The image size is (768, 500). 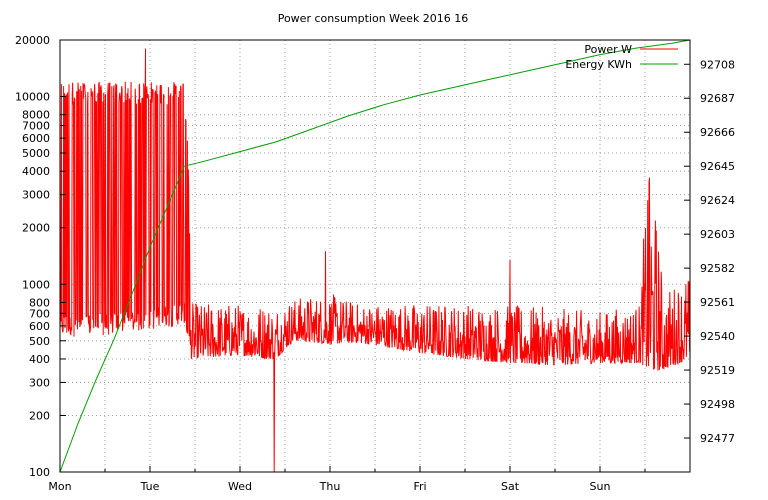 I want to click on x-tick-label: Fri, so click(x=419, y=486).